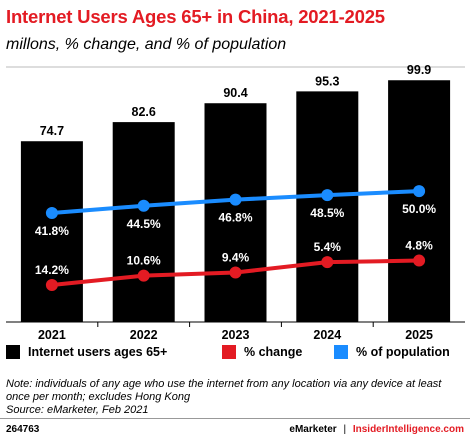  Describe the element at coordinates (51, 213) in the screenshot. I see `population-point-2021` at that location.